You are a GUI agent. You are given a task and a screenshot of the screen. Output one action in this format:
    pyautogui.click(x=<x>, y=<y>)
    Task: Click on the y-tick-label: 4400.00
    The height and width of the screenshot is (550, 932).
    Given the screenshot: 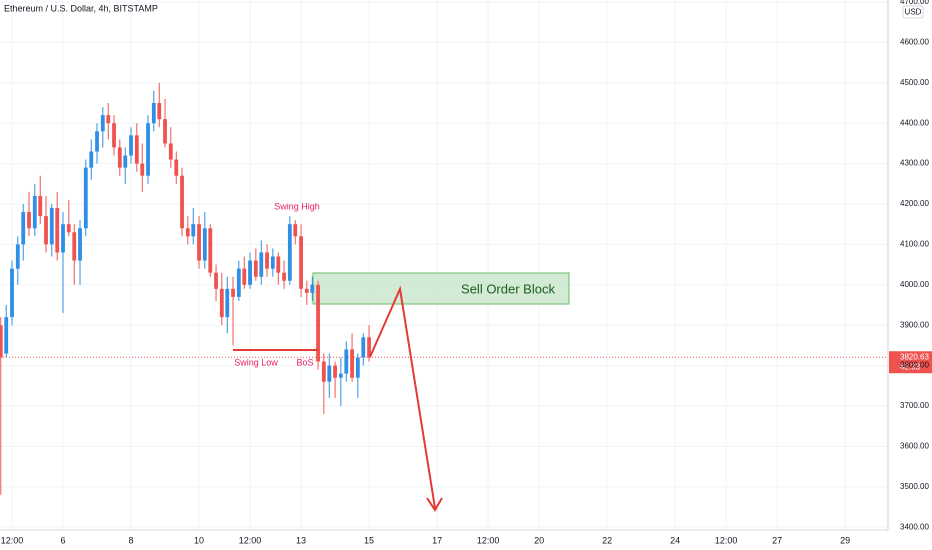 What is the action you would take?
    pyautogui.click(x=914, y=122)
    